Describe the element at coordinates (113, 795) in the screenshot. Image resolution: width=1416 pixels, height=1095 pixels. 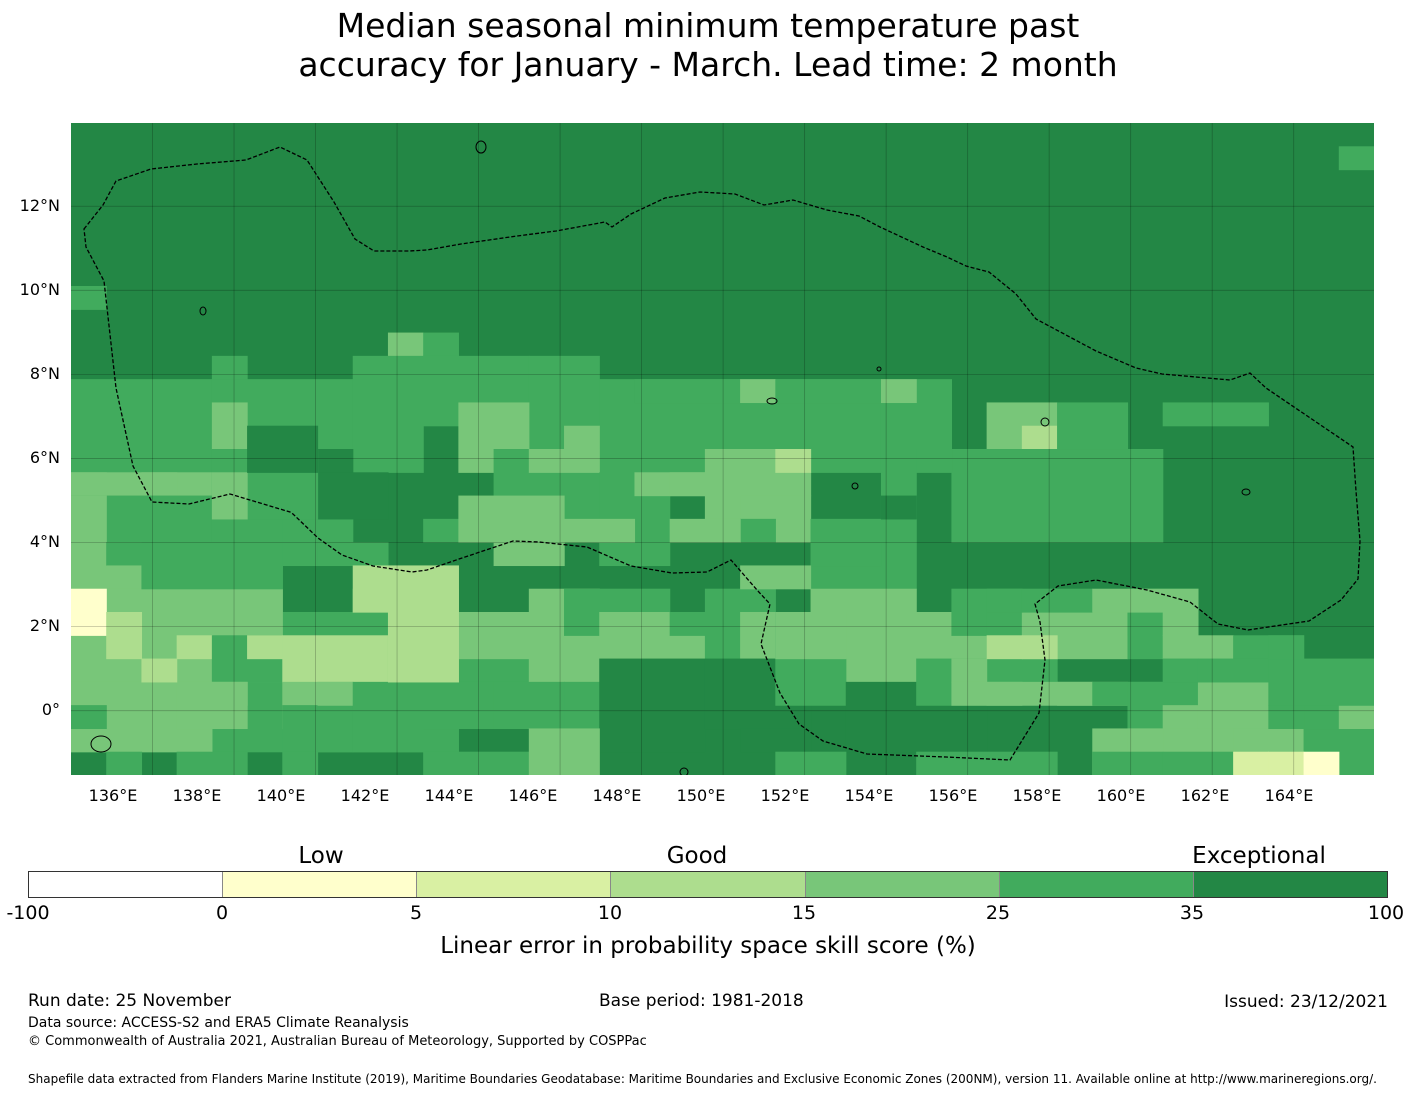
I see `lon-label-136e: 136°E` at that location.